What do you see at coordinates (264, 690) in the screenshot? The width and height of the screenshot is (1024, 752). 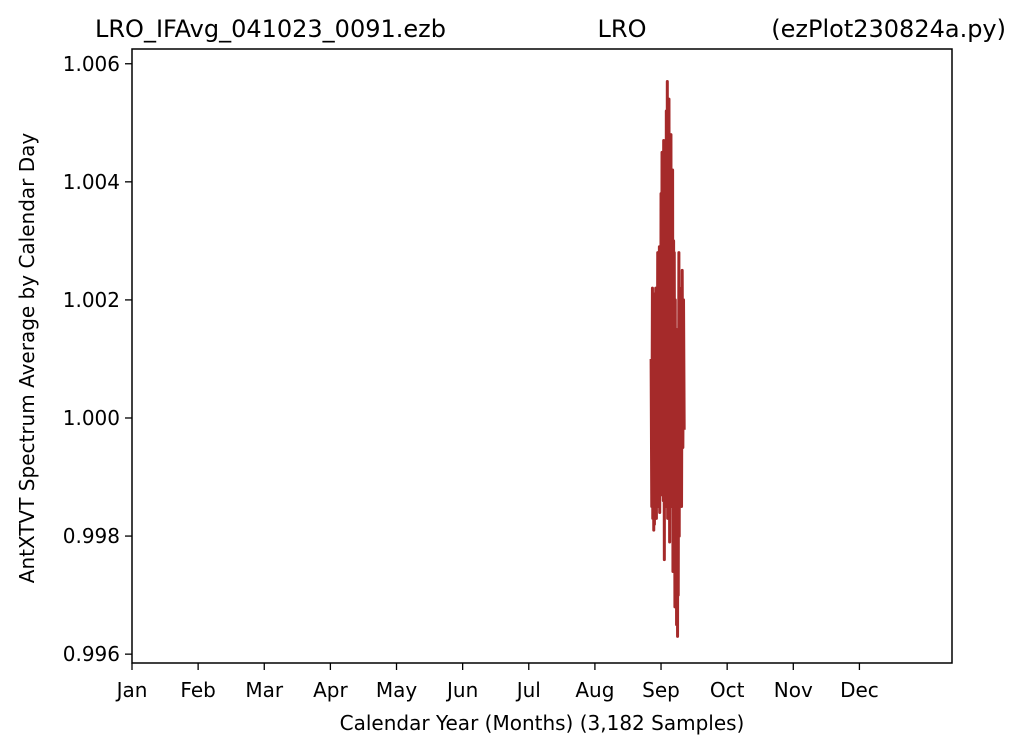 I see `x-tick-label: Mar` at bounding box center [264, 690].